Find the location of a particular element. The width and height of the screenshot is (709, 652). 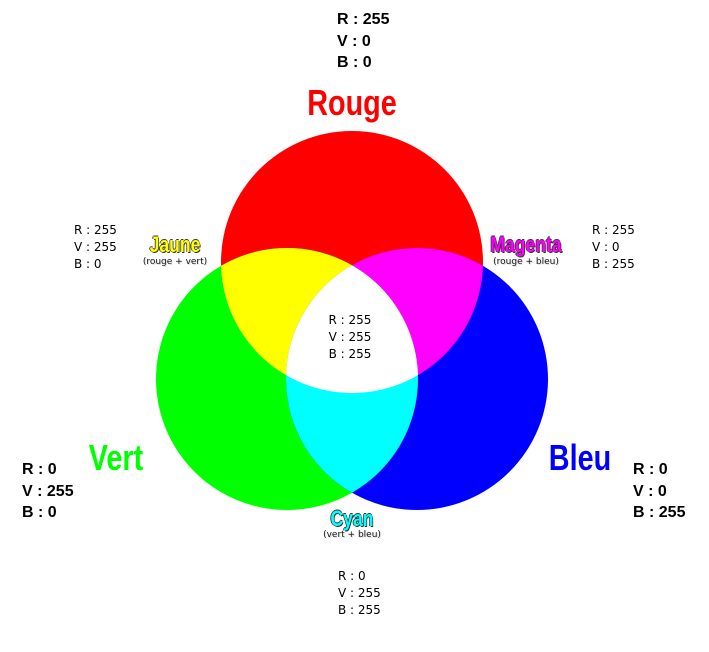

bleu-v-value: V : 0 is located at coordinates (650, 491).